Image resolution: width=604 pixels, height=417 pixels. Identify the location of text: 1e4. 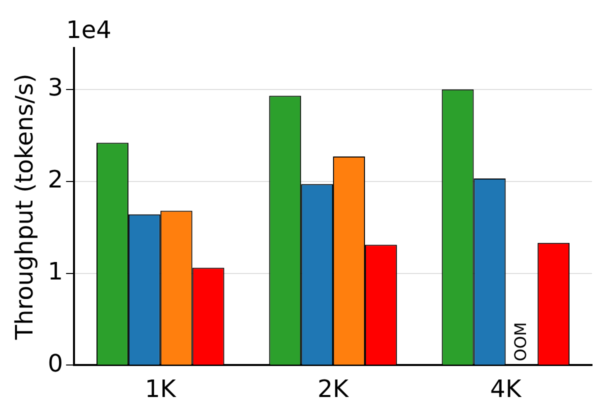
(89, 30).